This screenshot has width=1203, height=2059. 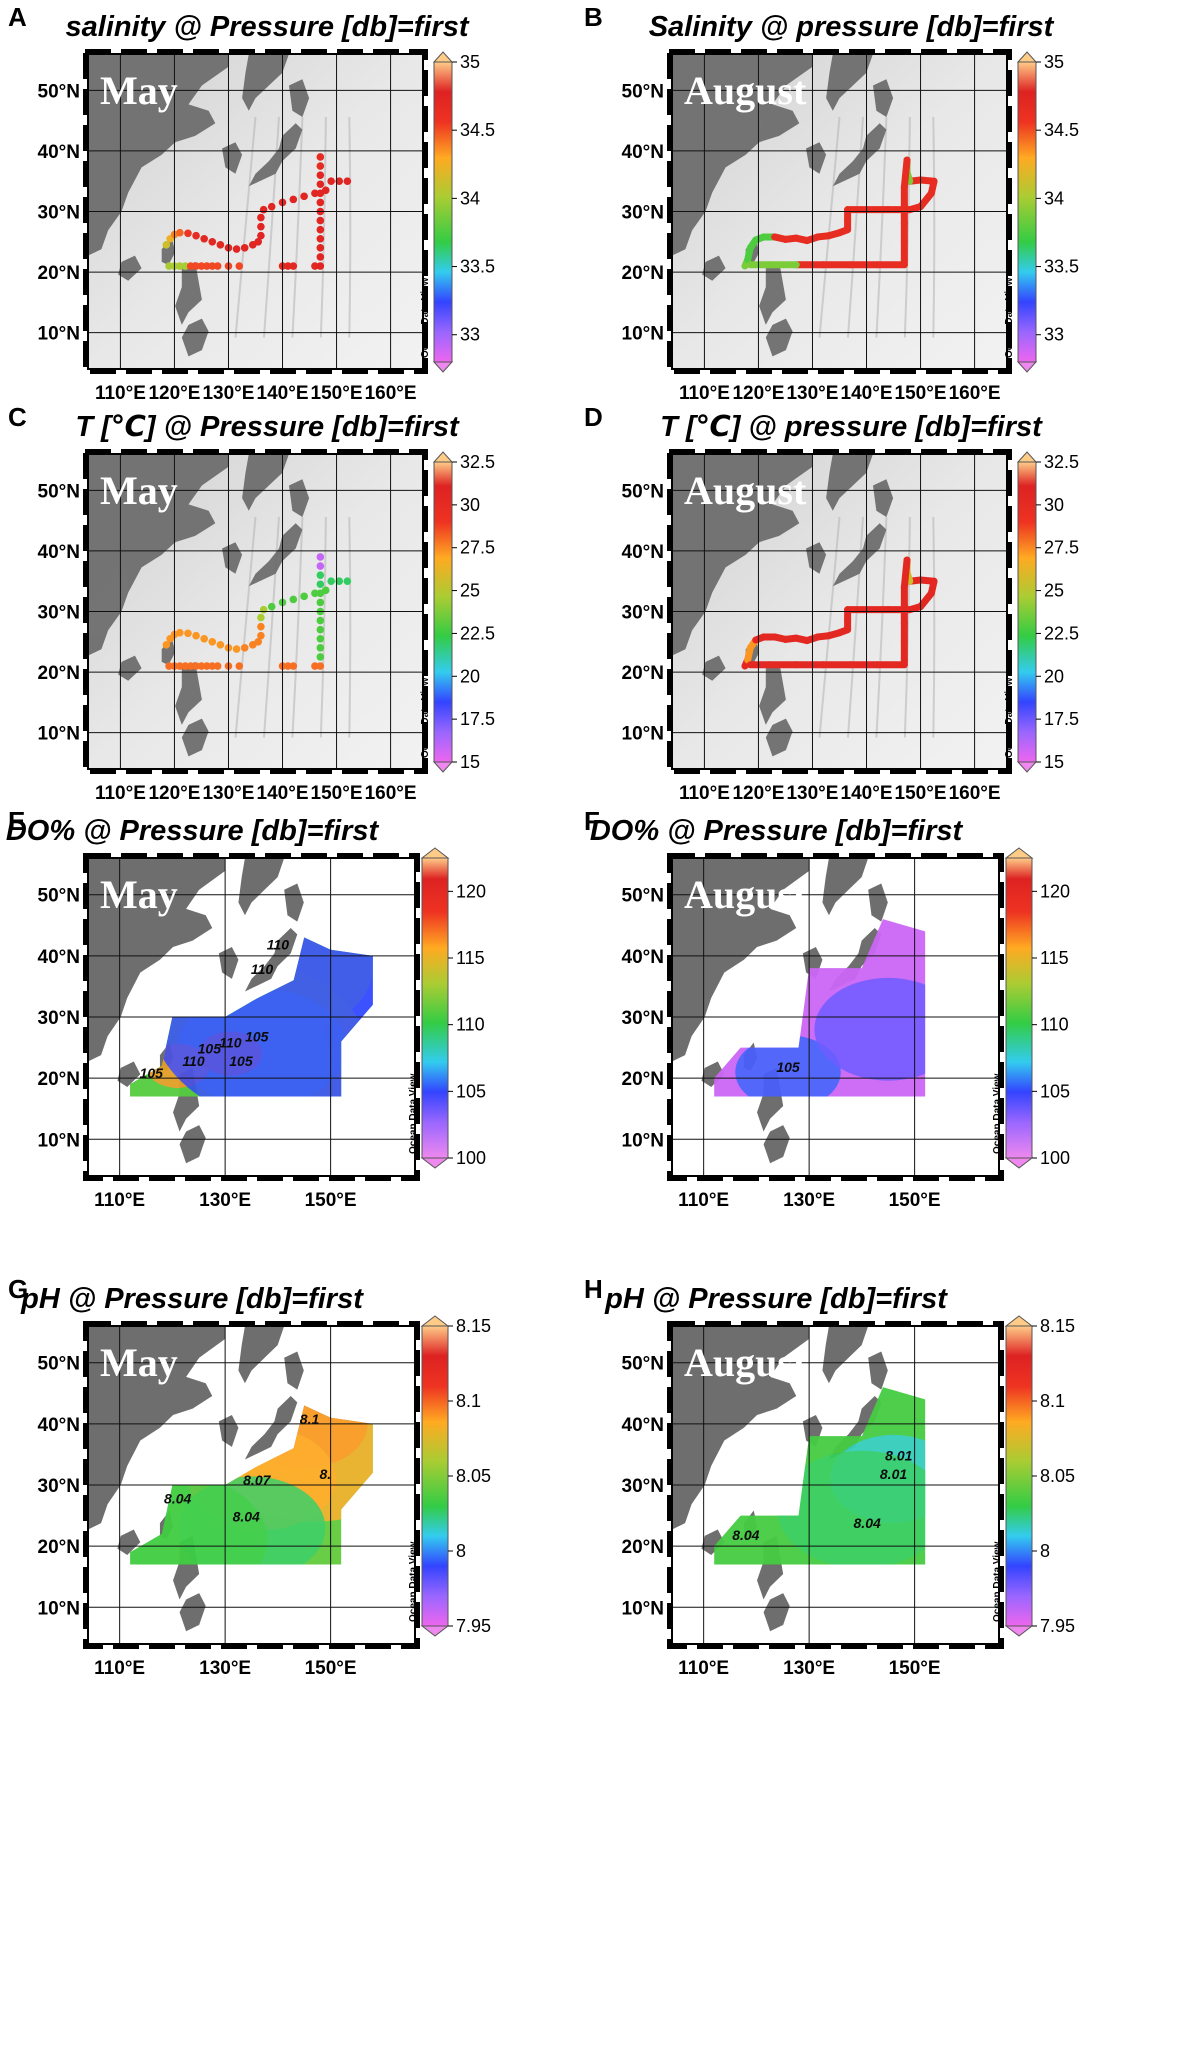 I want to click on month-label: August, so click(x=745, y=90).